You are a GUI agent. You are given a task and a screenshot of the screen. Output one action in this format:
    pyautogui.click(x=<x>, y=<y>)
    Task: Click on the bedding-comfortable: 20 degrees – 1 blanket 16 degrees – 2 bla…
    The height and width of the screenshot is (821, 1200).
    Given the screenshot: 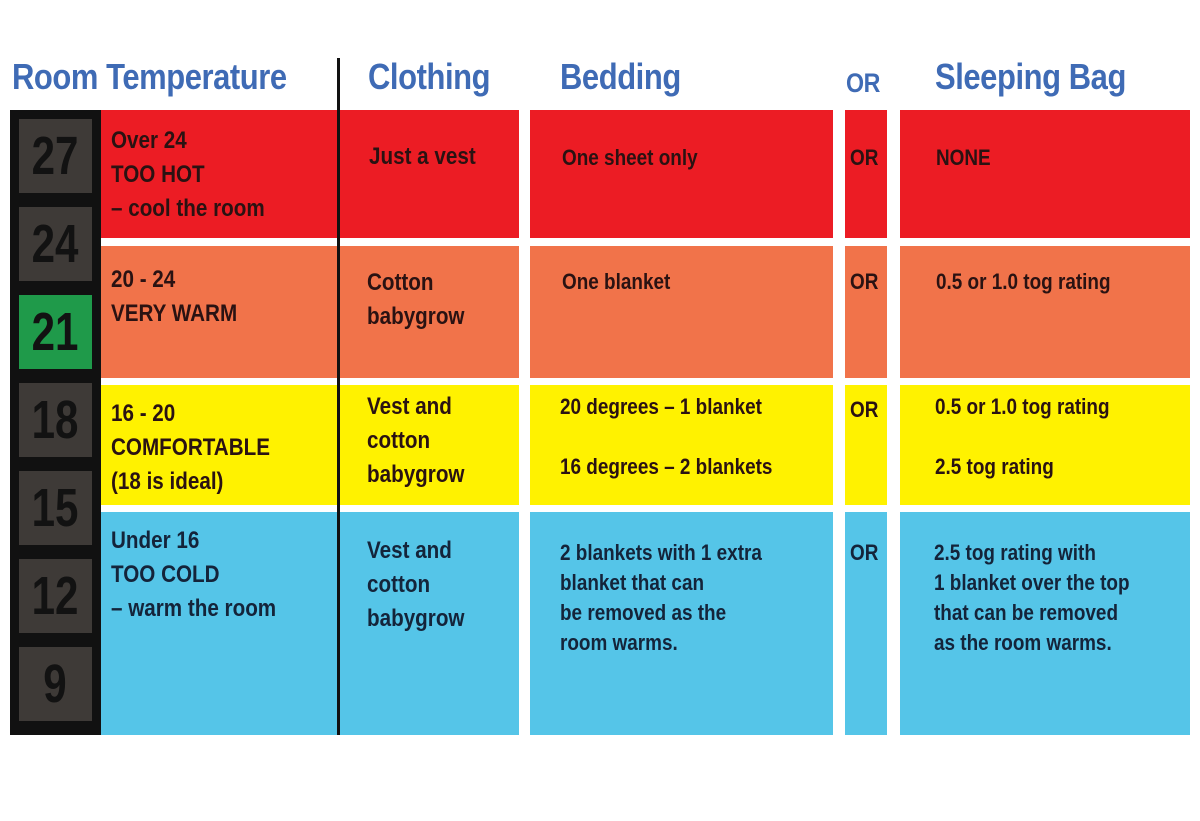 What is the action you would take?
    pyautogui.click(x=681, y=445)
    